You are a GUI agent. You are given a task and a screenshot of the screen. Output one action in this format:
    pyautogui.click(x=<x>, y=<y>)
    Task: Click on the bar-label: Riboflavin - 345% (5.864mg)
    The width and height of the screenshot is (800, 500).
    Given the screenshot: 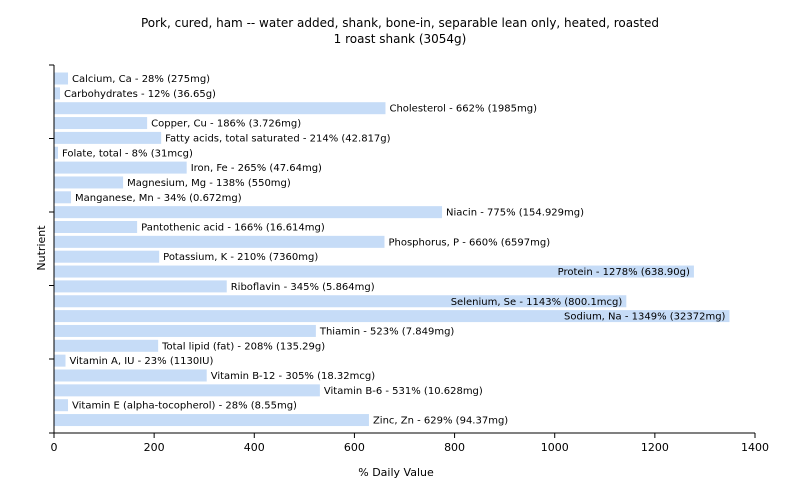 What is the action you would take?
    pyautogui.click(x=303, y=287)
    